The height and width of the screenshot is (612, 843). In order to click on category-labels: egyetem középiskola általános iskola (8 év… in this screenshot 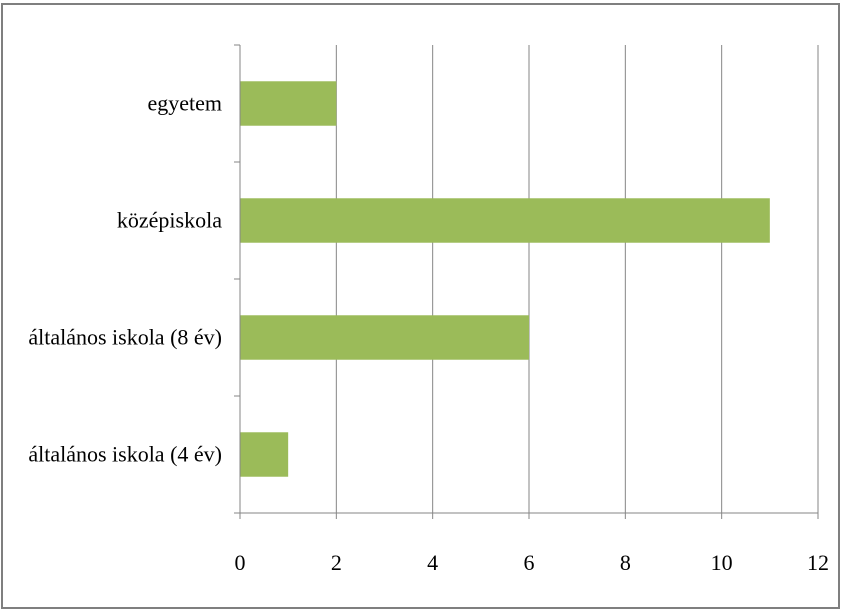, I will do `click(125, 279)`.